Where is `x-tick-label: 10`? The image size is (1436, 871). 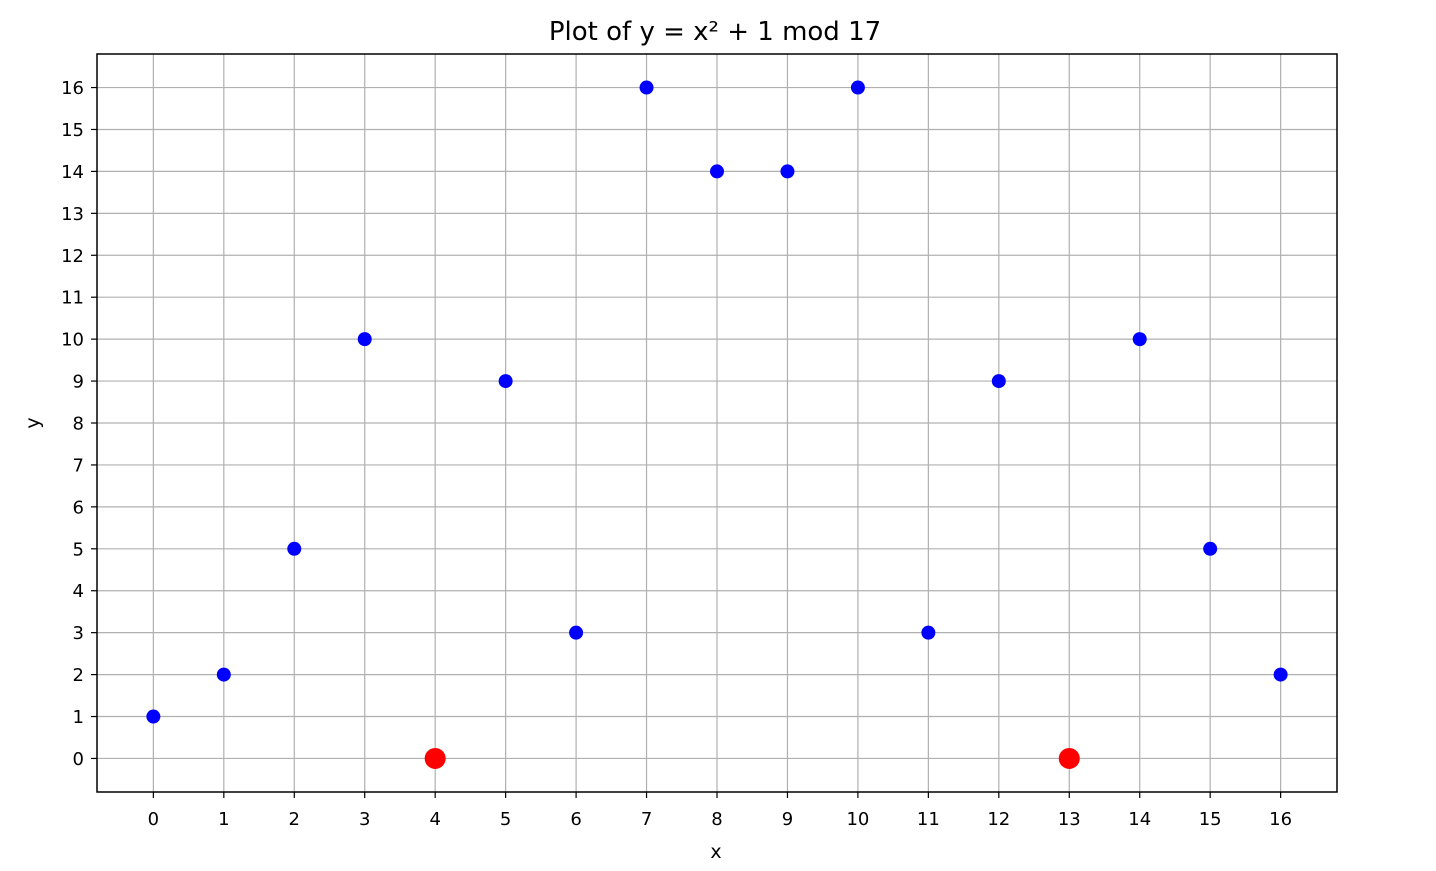 x-tick-label: 10 is located at coordinates (857, 819).